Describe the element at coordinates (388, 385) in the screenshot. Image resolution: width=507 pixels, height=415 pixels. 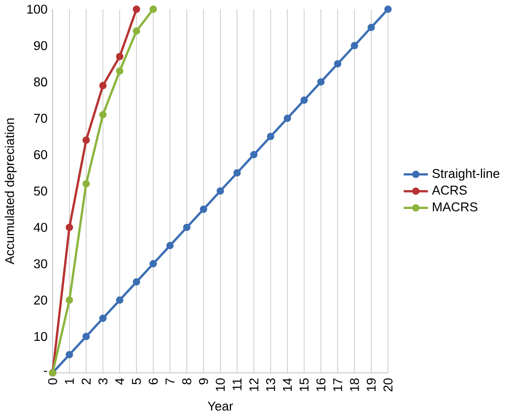
I see `x-tick-label: 20` at that location.